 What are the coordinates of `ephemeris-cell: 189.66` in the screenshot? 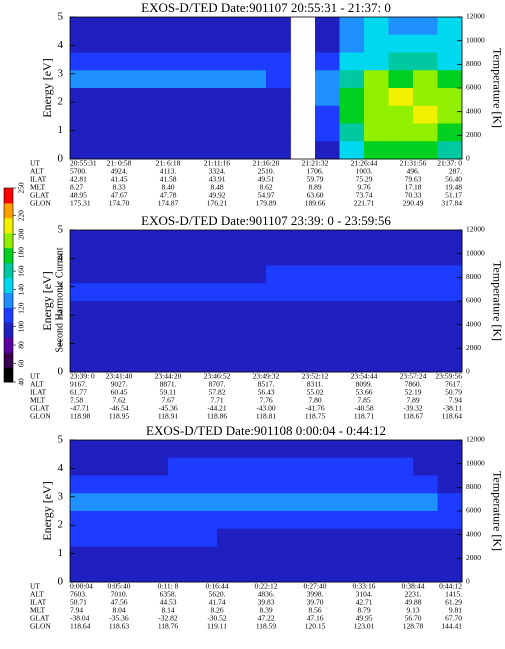 It's located at (315, 203).